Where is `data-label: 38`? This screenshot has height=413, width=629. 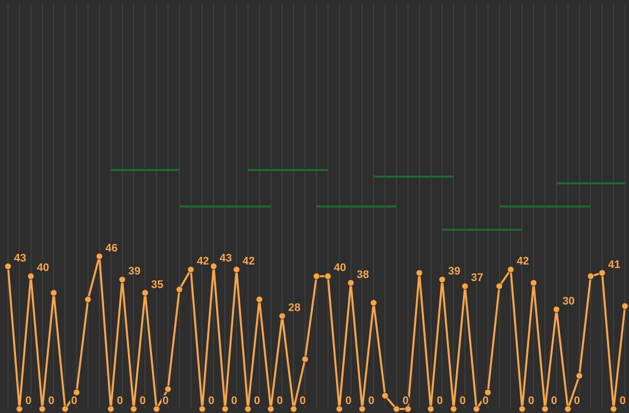
data-label: 38 is located at coordinates (363, 274).